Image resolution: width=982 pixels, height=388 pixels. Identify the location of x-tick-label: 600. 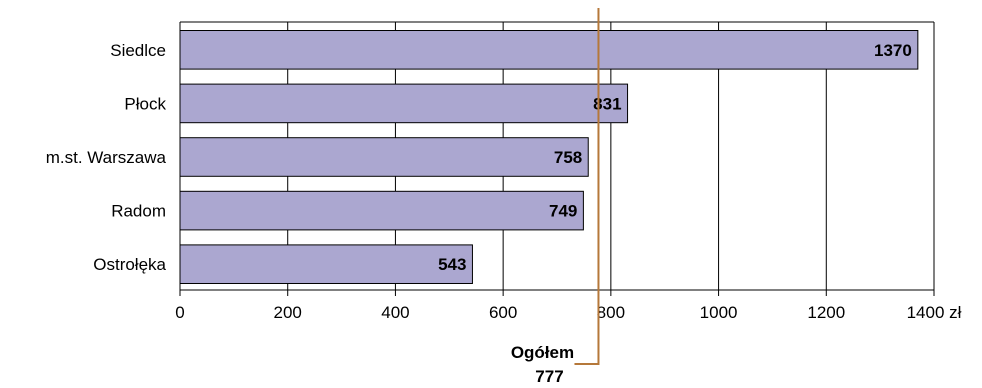
(503, 312).